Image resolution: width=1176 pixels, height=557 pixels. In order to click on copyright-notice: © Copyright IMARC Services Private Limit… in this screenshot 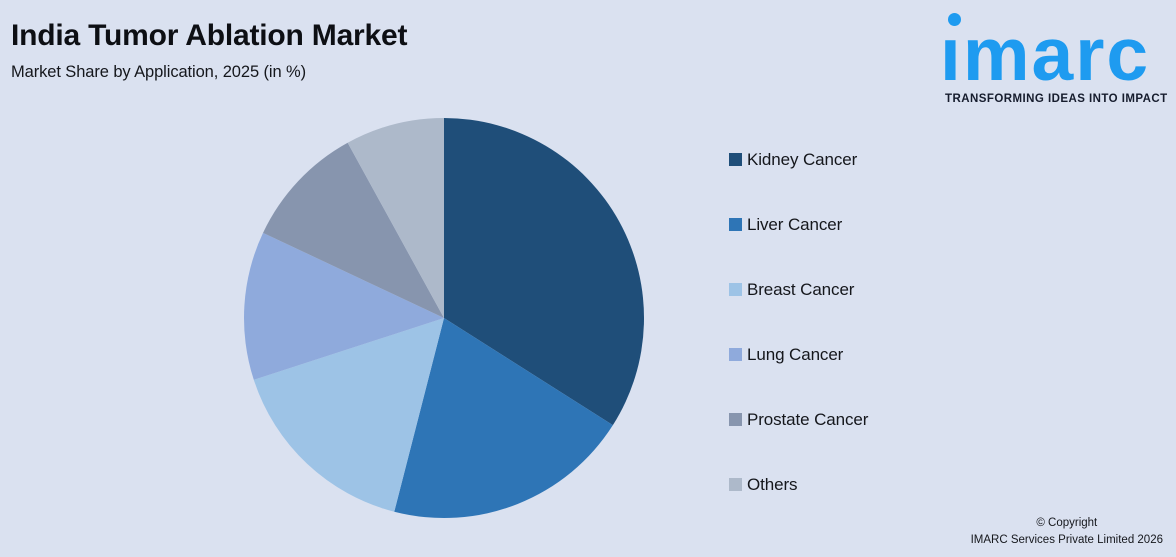, I will do `click(1067, 532)`.